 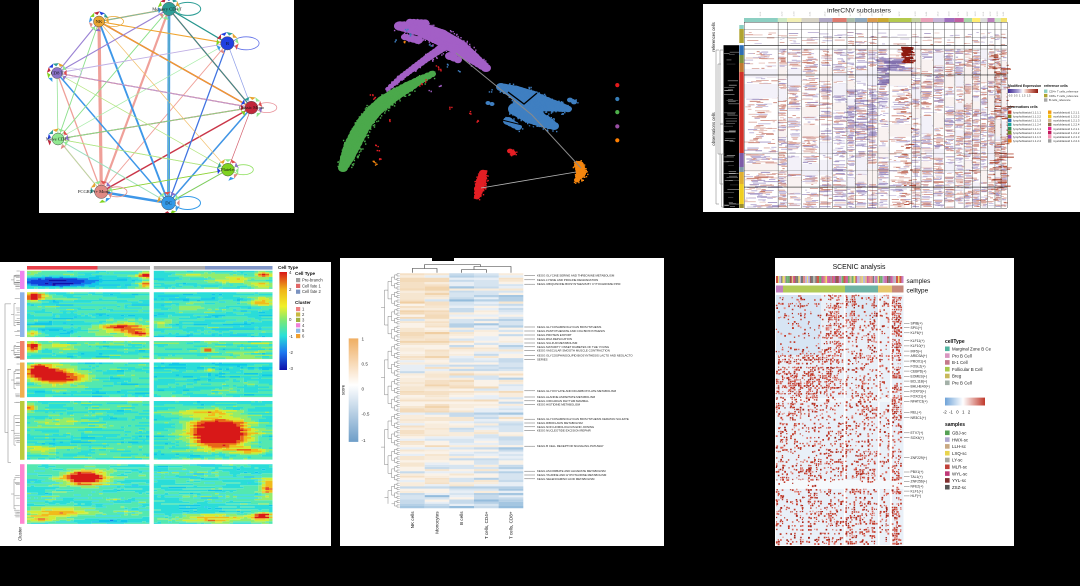 What do you see at coordinates (962, 355) in the screenshot?
I see `svg-text: Pro B Cell` at bounding box center [962, 355].